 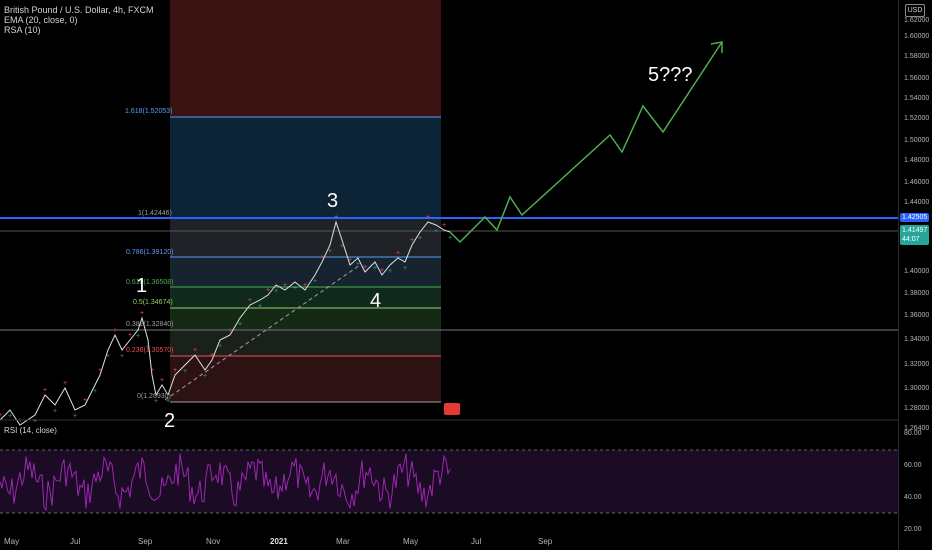 What do you see at coordinates (150, 350) in the screenshot?
I see `fib-label-0236: 0.236(1.30570)` at bounding box center [150, 350].